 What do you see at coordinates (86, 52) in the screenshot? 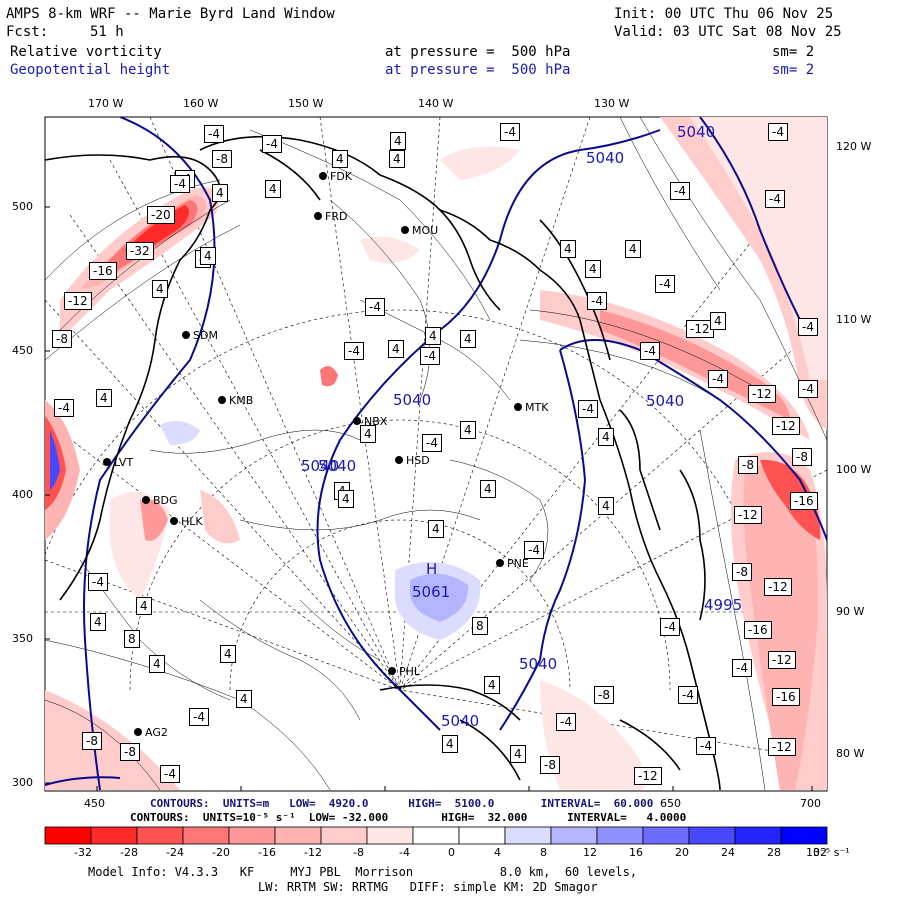
I see `field1-name: Relative vorticity` at bounding box center [86, 52].